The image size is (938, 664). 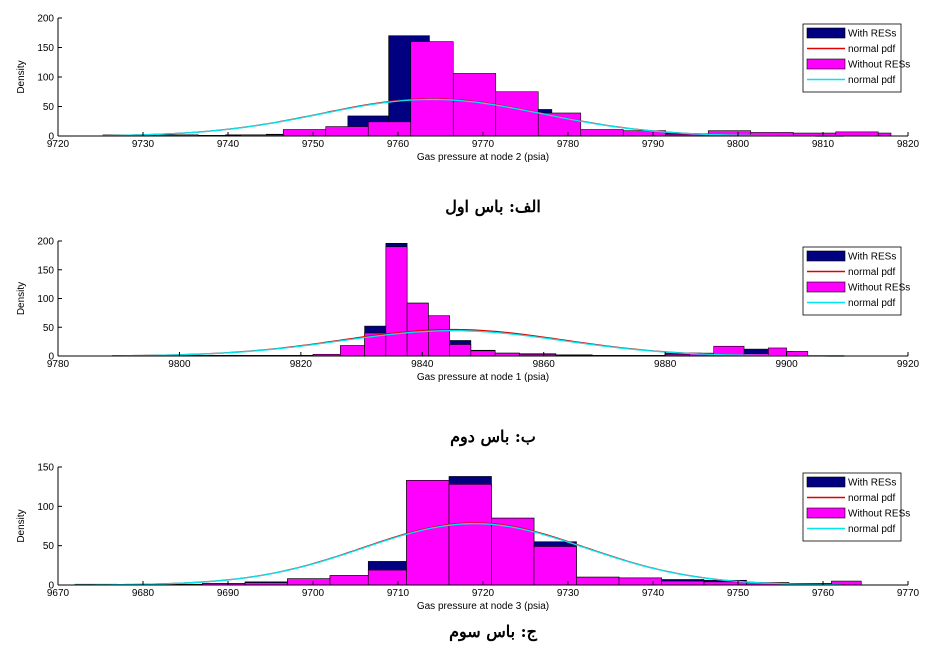 I want to click on x-tick-label: 9680, so click(x=143, y=593).